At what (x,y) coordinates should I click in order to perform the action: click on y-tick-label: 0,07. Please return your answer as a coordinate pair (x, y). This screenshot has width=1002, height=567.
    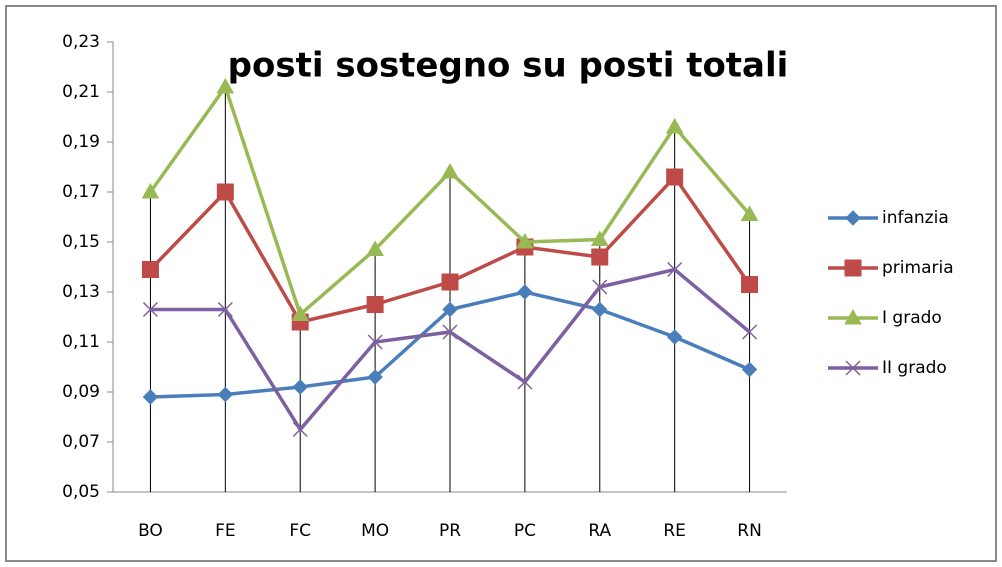
    Looking at the image, I should click on (81, 442).